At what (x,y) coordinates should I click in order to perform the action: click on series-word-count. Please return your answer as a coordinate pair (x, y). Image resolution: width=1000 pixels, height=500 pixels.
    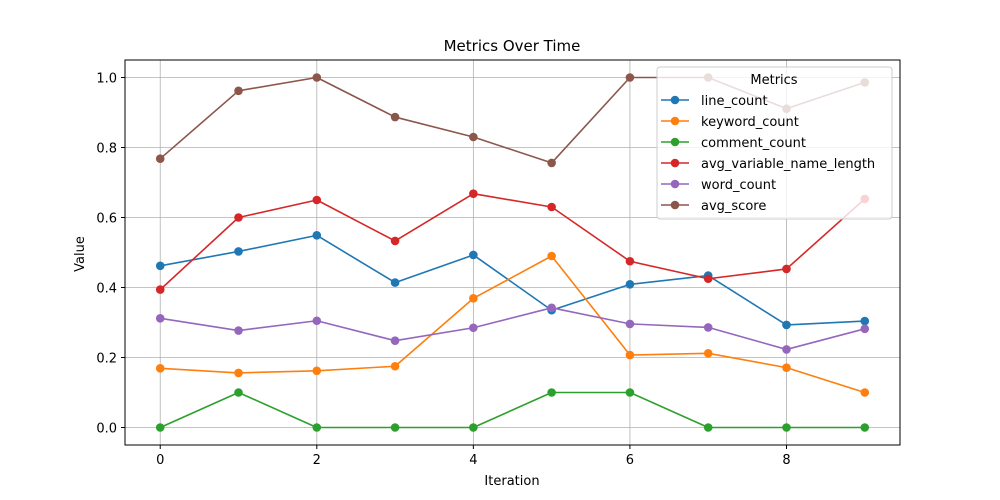
    Looking at the image, I should click on (512, 328).